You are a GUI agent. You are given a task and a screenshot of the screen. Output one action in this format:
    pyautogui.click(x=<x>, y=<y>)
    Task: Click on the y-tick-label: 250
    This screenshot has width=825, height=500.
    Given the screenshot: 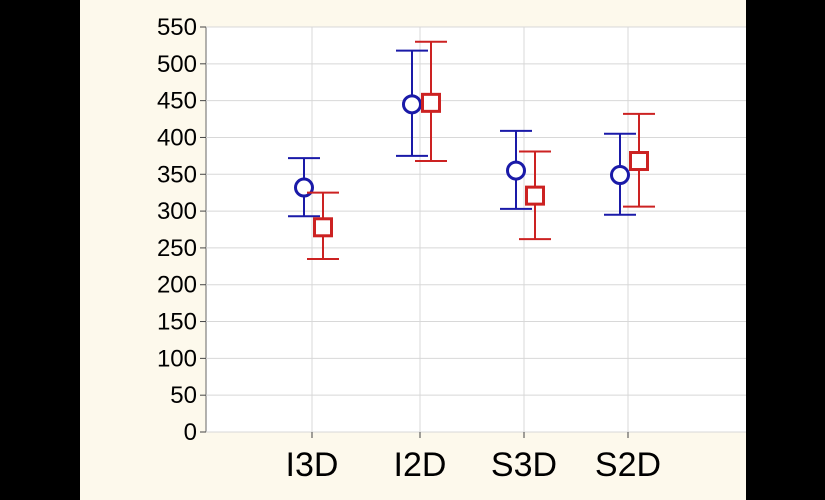 What is the action you would take?
    pyautogui.click(x=177, y=248)
    